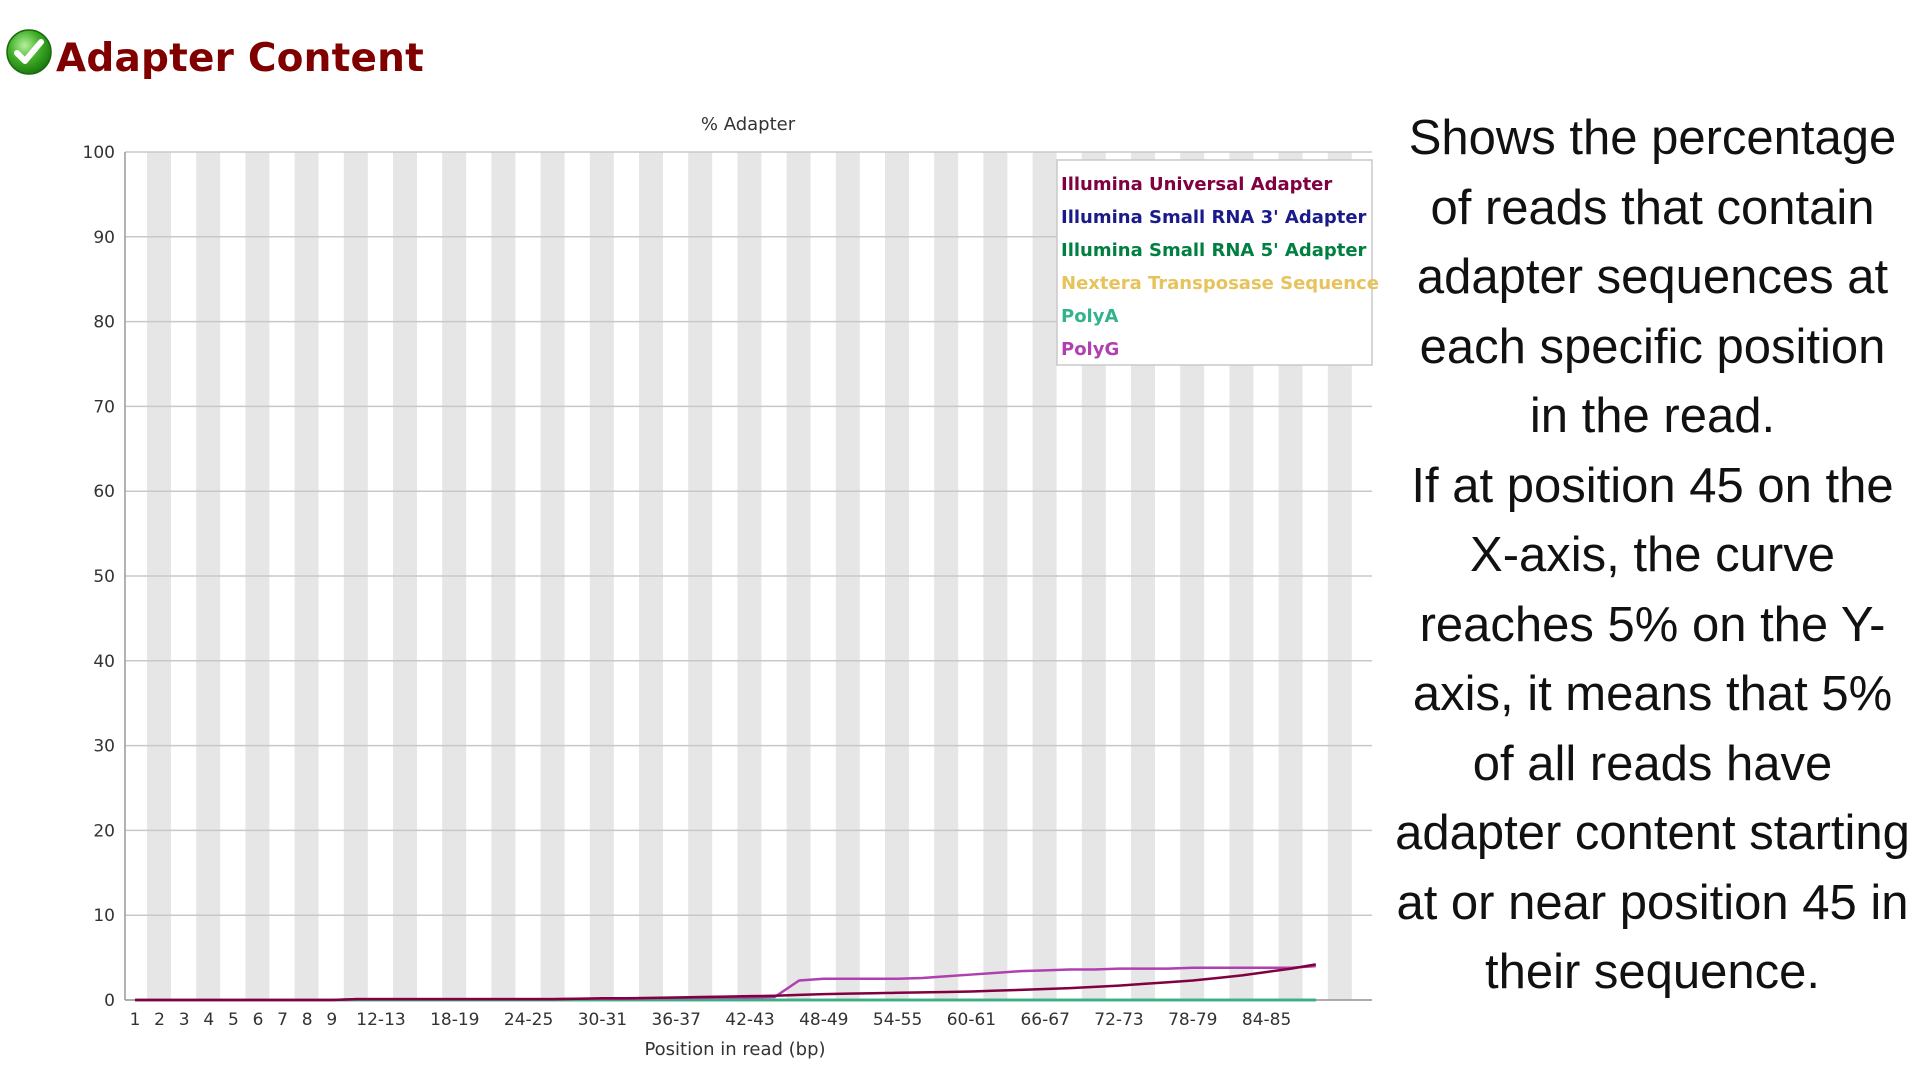 The image size is (1920, 1080). What do you see at coordinates (1266, 1020) in the screenshot?
I see `x-tick-label: 84-85` at bounding box center [1266, 1020].